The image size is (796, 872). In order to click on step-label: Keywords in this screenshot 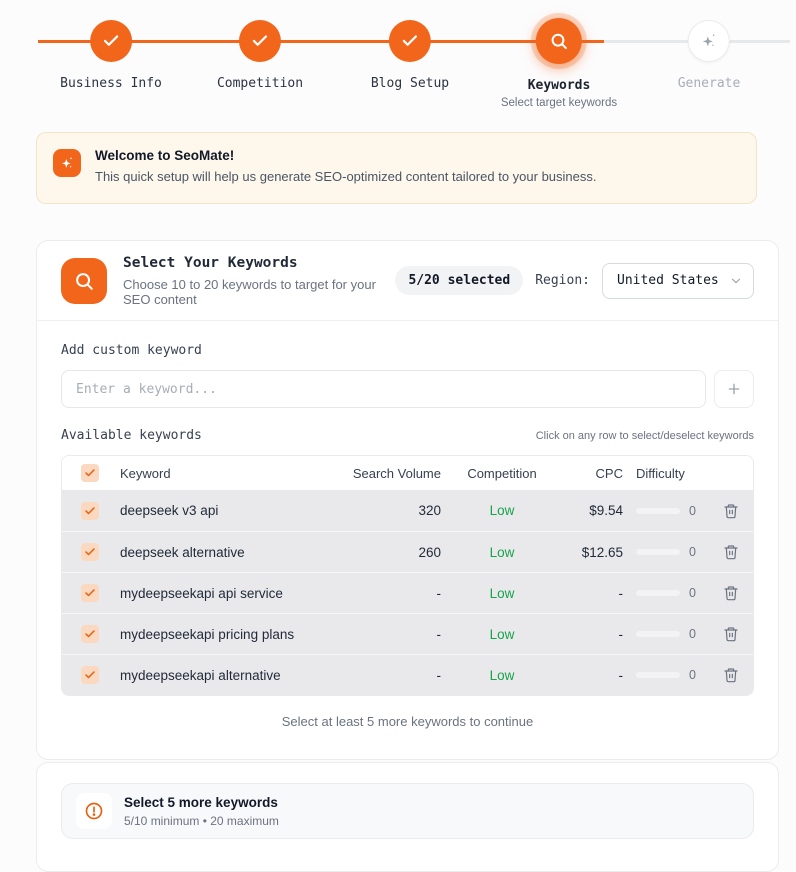, I will do `click(559, 85)`.